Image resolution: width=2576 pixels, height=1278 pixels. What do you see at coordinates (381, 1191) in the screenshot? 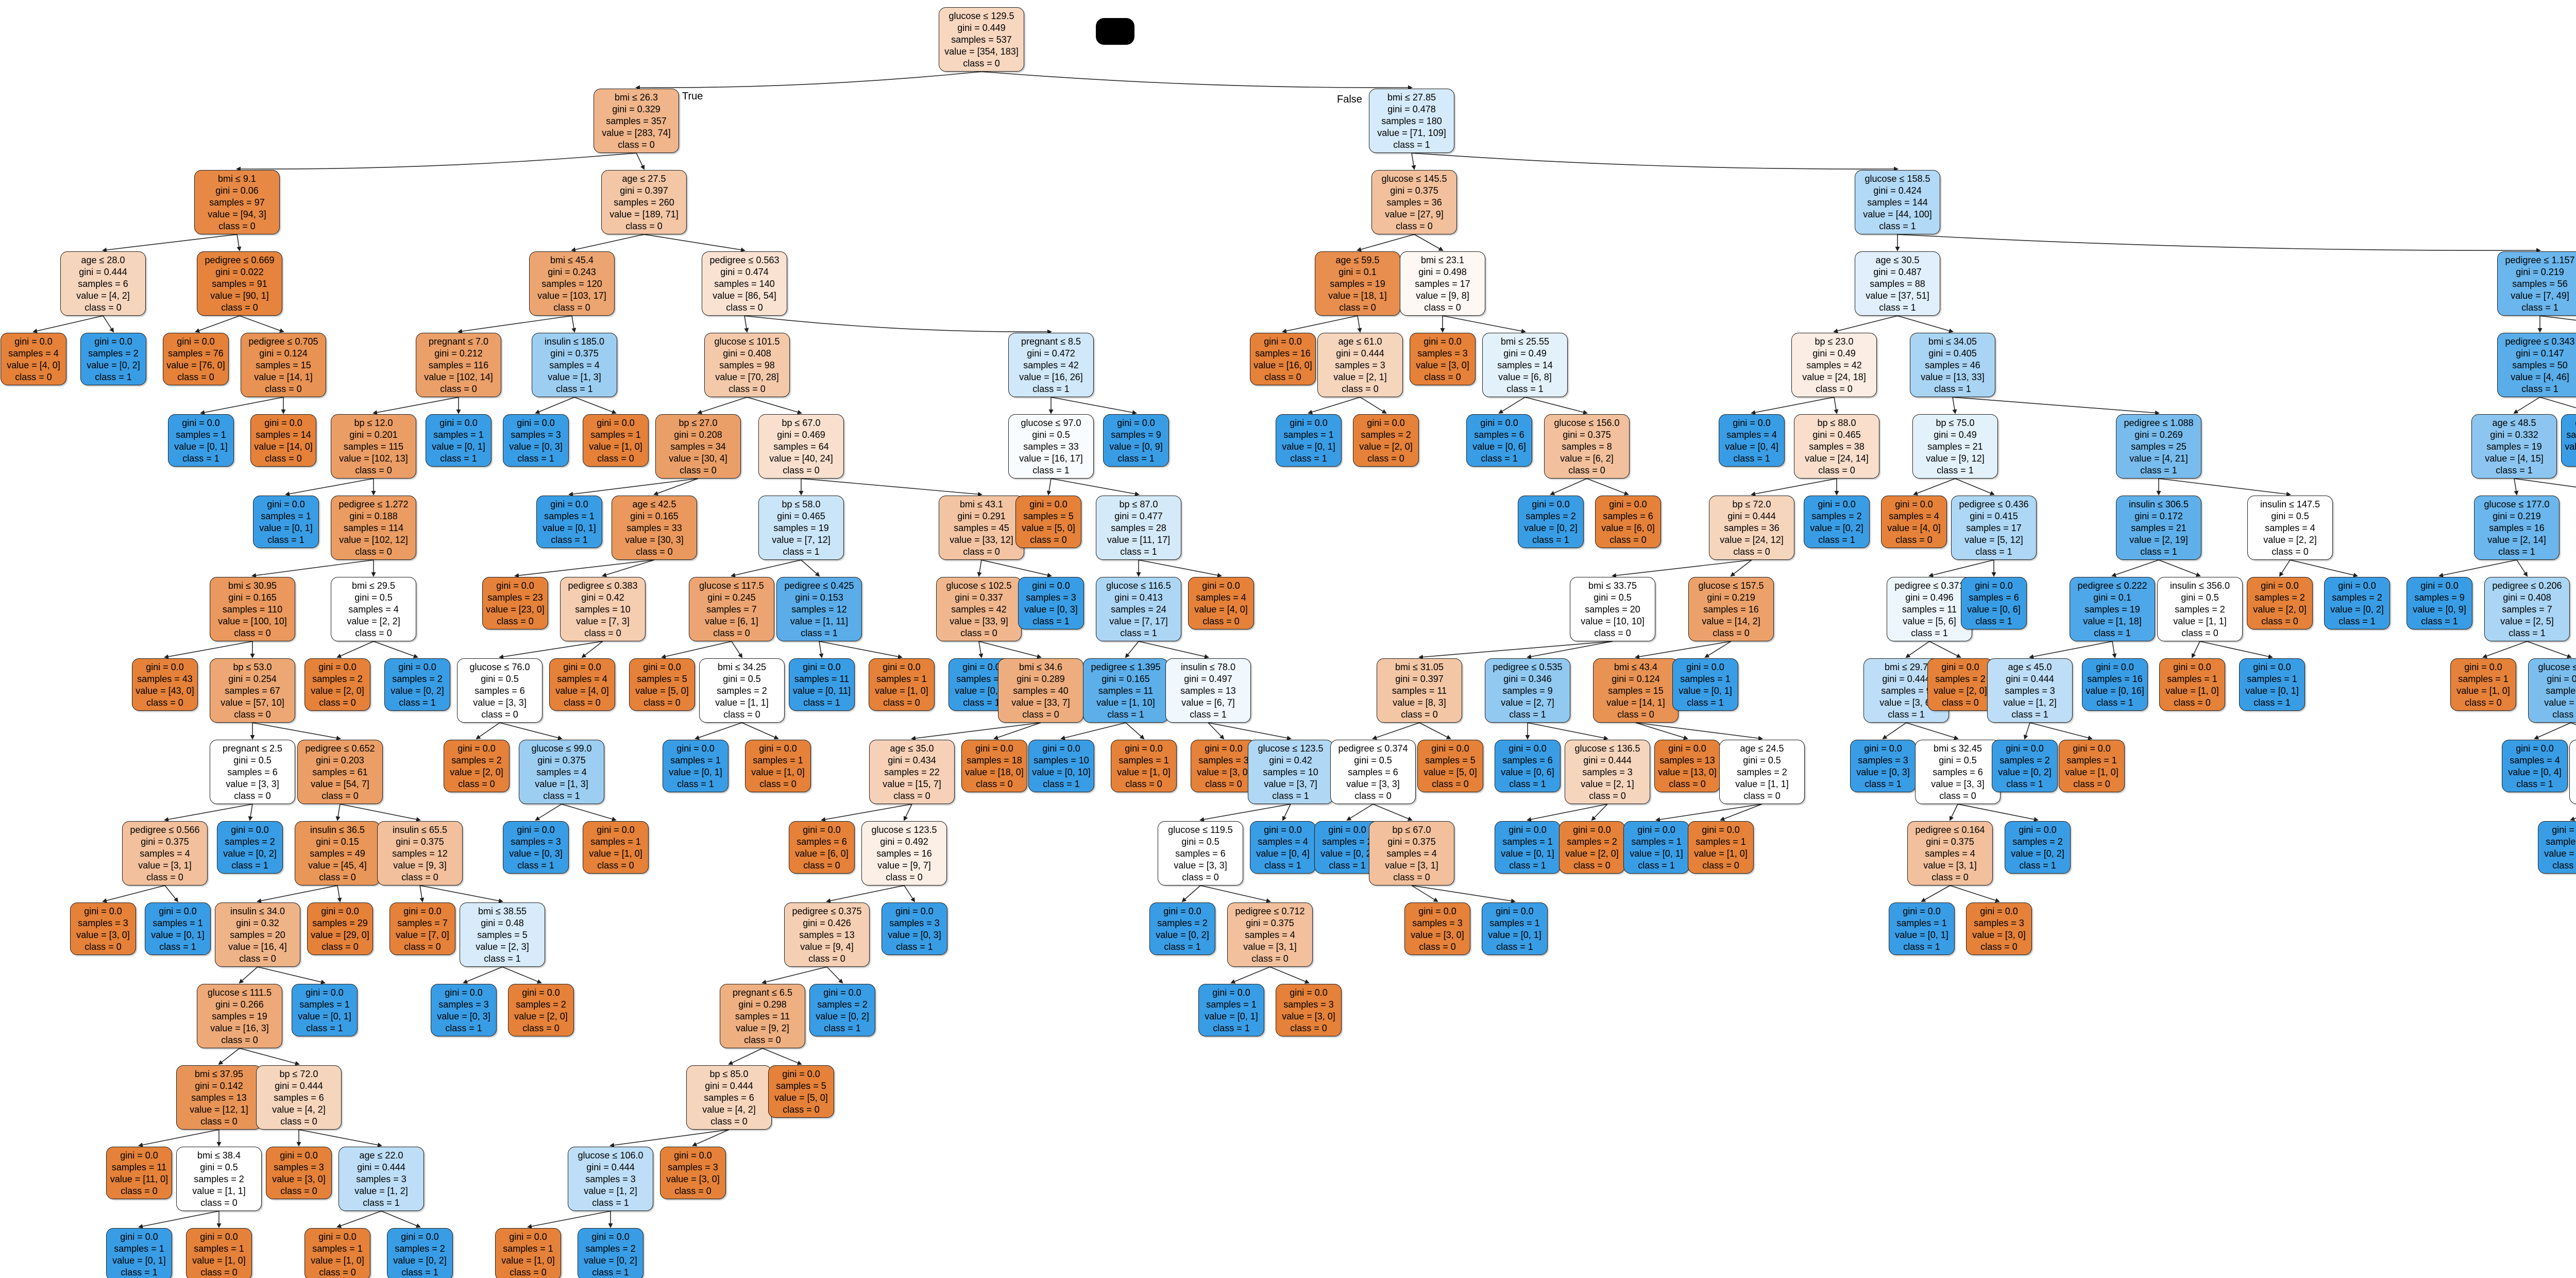
I see `node-line: value = [1, 2]` at bounding box center [381, 1191].